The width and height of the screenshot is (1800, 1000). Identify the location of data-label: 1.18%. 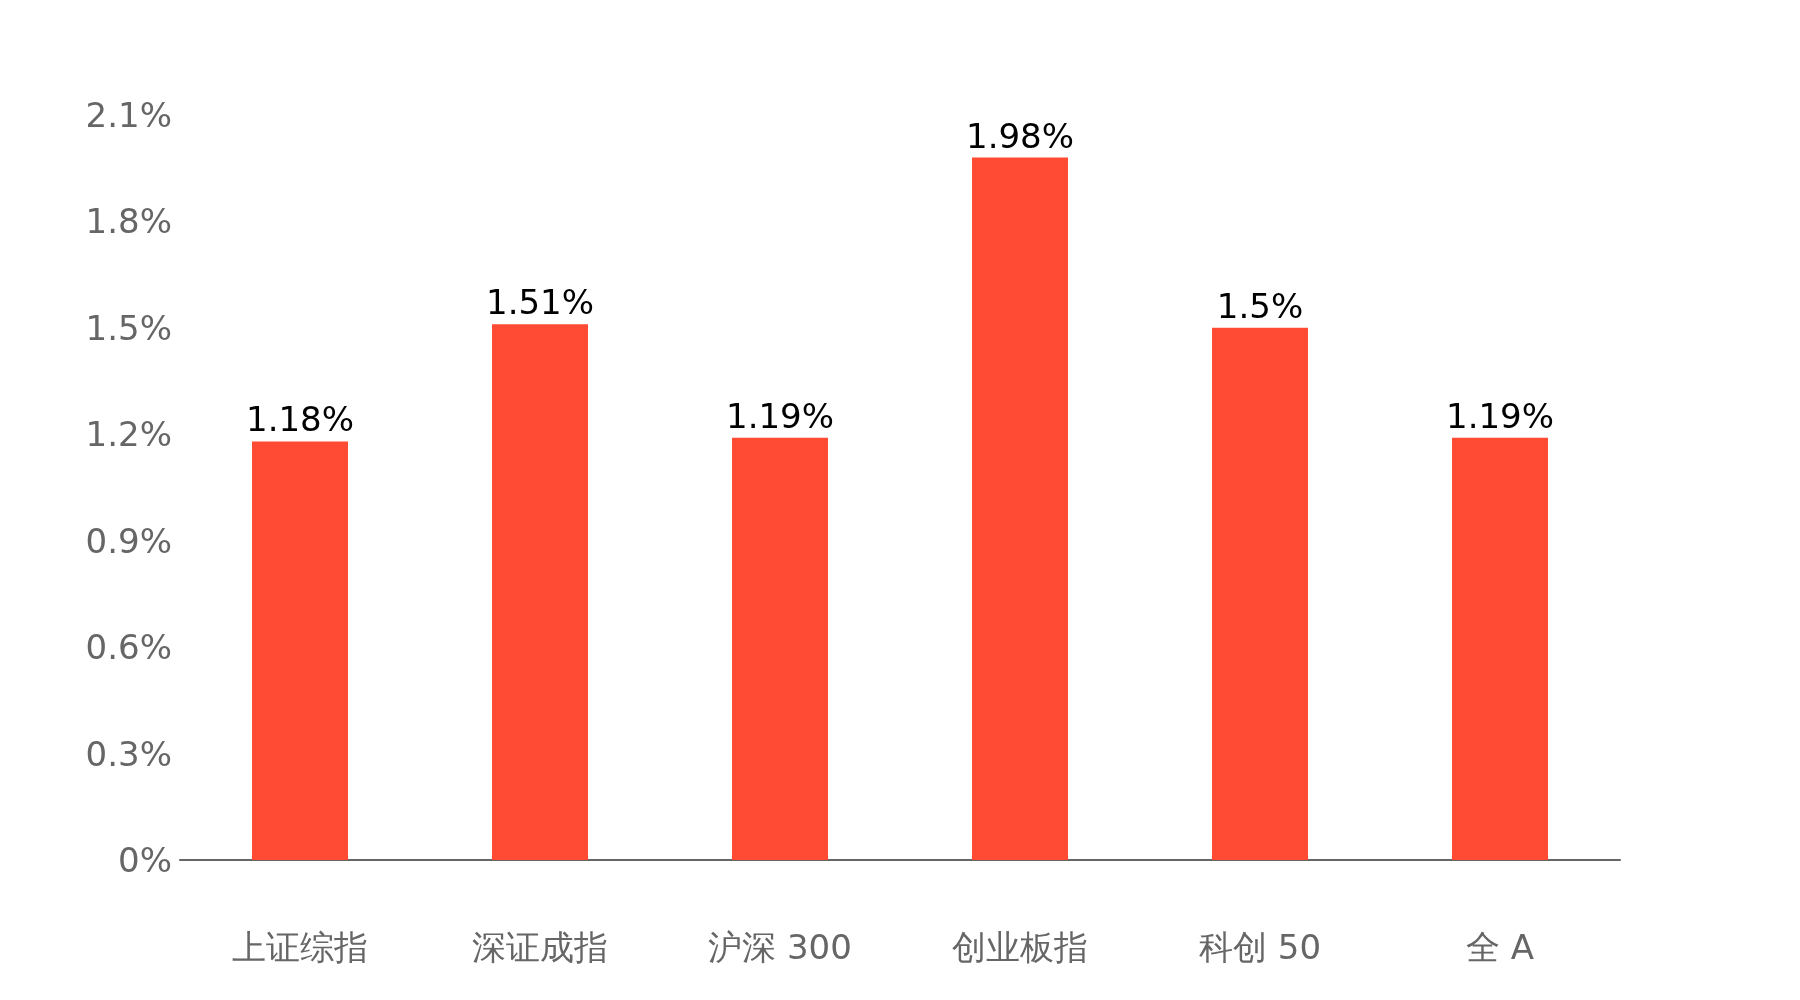
(300, 419).